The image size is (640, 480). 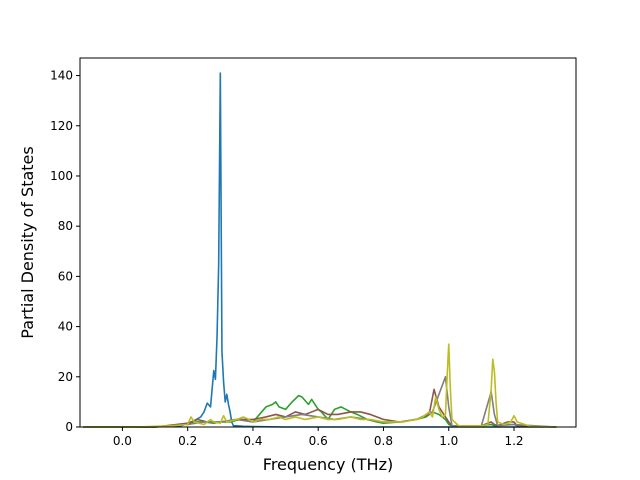 What do you see at coordinates (65, 276) in the screenshot?
I see `y-tick-label: 60` at bounding box center [65, 276].